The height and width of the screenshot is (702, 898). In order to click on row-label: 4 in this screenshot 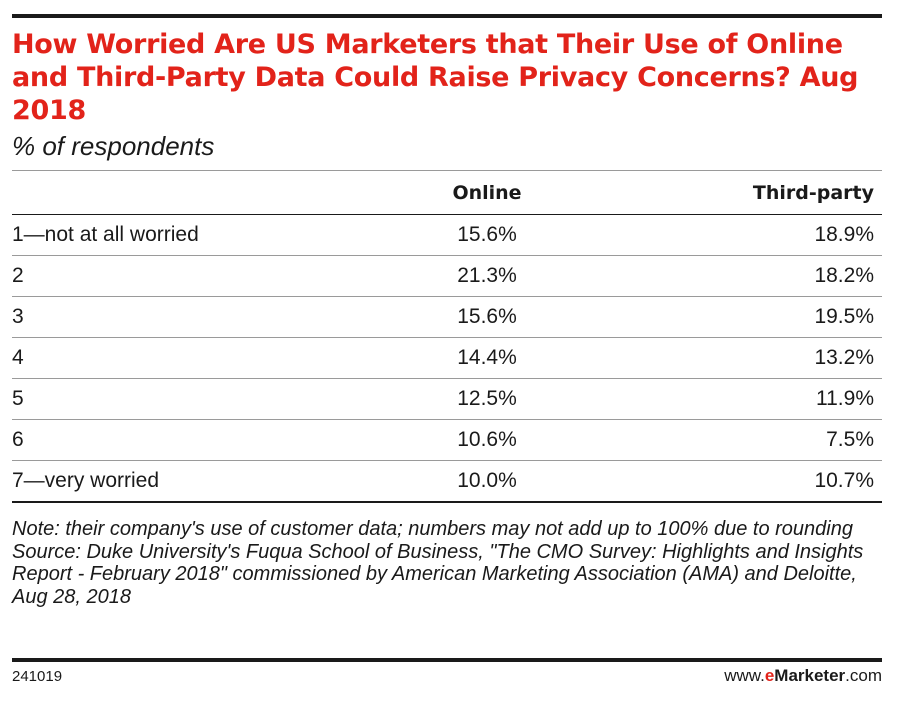, I will do `click(212, 358)`.